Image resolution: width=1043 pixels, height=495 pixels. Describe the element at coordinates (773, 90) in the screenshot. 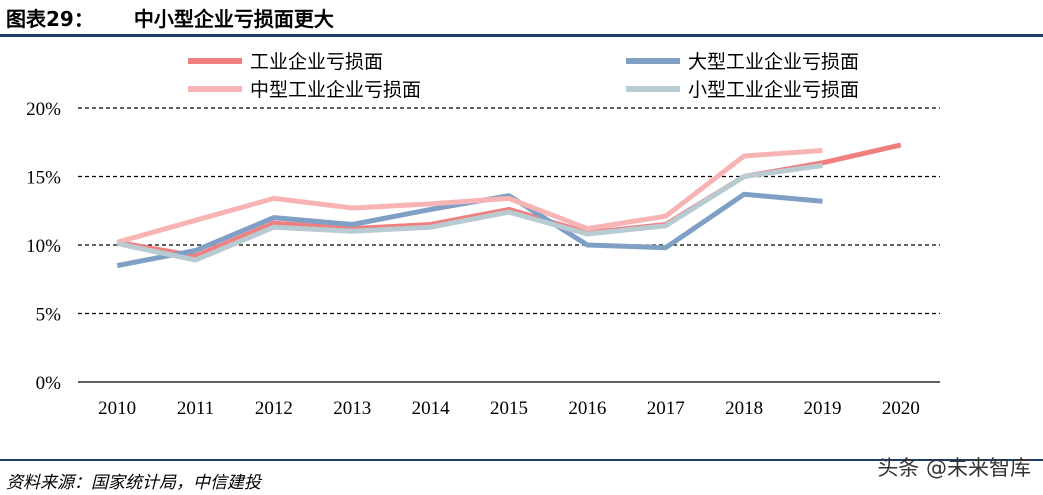

I see `legend-label: 小型工业企业亏损面` at that location.